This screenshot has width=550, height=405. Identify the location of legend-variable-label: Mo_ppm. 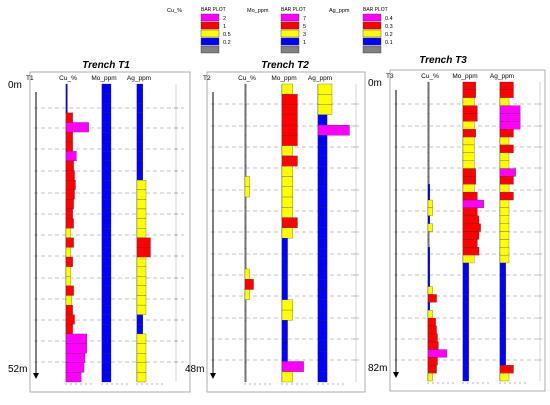
(258, 11).